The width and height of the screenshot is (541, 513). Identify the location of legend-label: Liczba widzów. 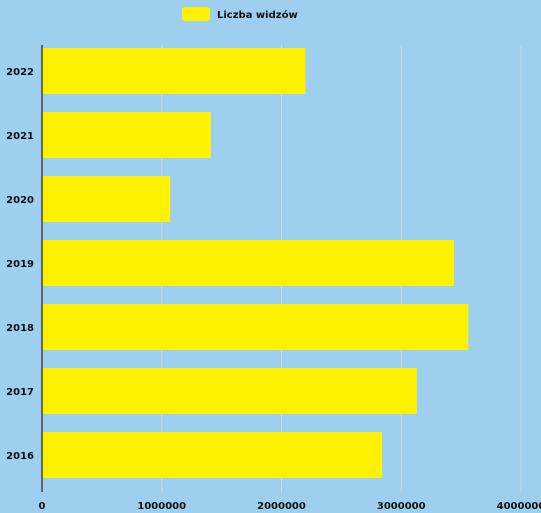
(257, 15).